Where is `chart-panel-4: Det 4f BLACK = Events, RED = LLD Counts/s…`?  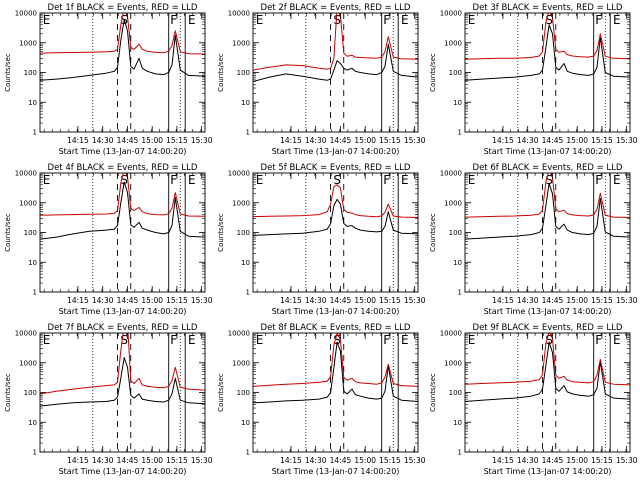 chart-panel-4: Det 4f BLACK = Events, RED = LLD Counts/s… is located at coordinates (108, 239).